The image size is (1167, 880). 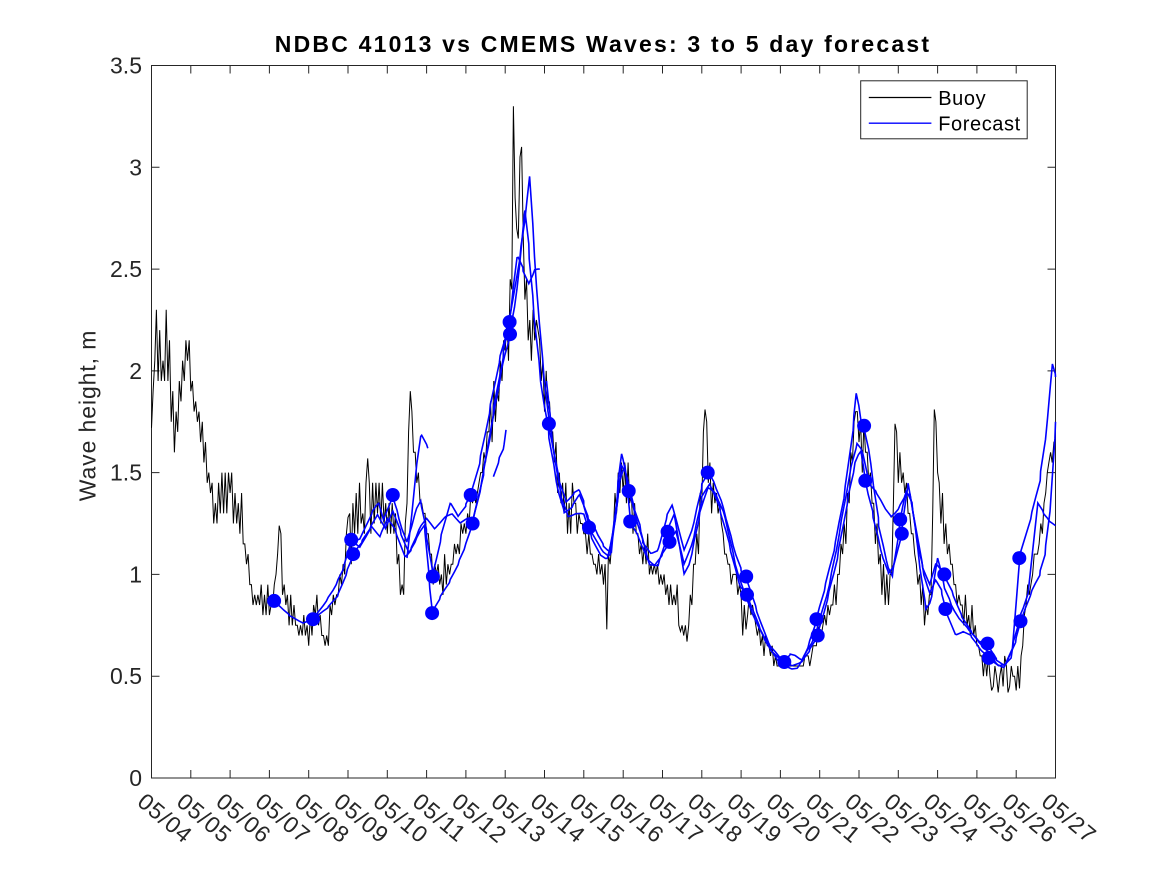 I want to click on svg-text: Wave height, m, so click(x=88, y=416).